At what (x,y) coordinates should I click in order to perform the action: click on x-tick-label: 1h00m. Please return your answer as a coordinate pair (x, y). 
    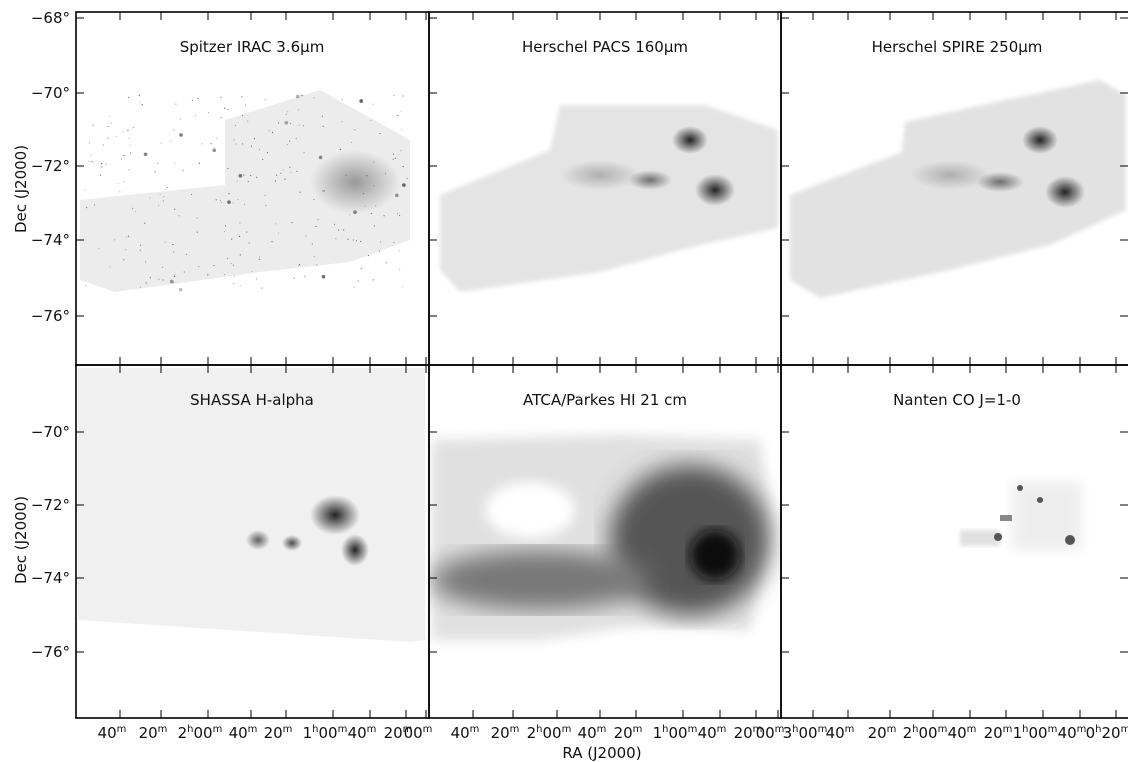
    Looking at the image, I should click on (325, 733).